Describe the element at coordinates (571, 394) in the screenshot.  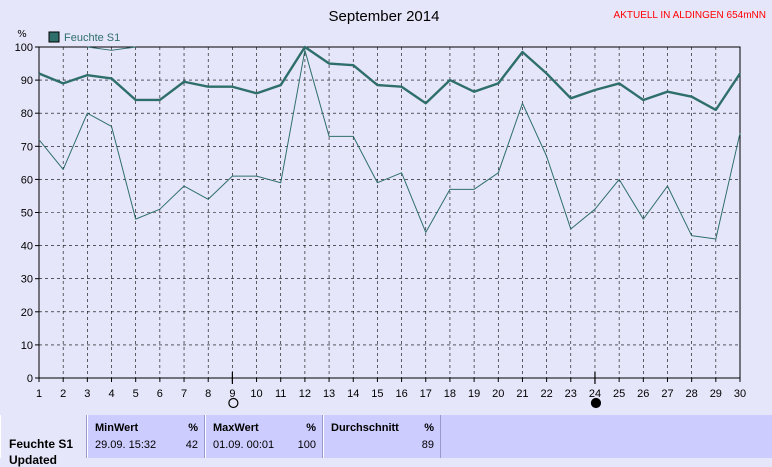
I see `x-tick-label: 23` at that location.